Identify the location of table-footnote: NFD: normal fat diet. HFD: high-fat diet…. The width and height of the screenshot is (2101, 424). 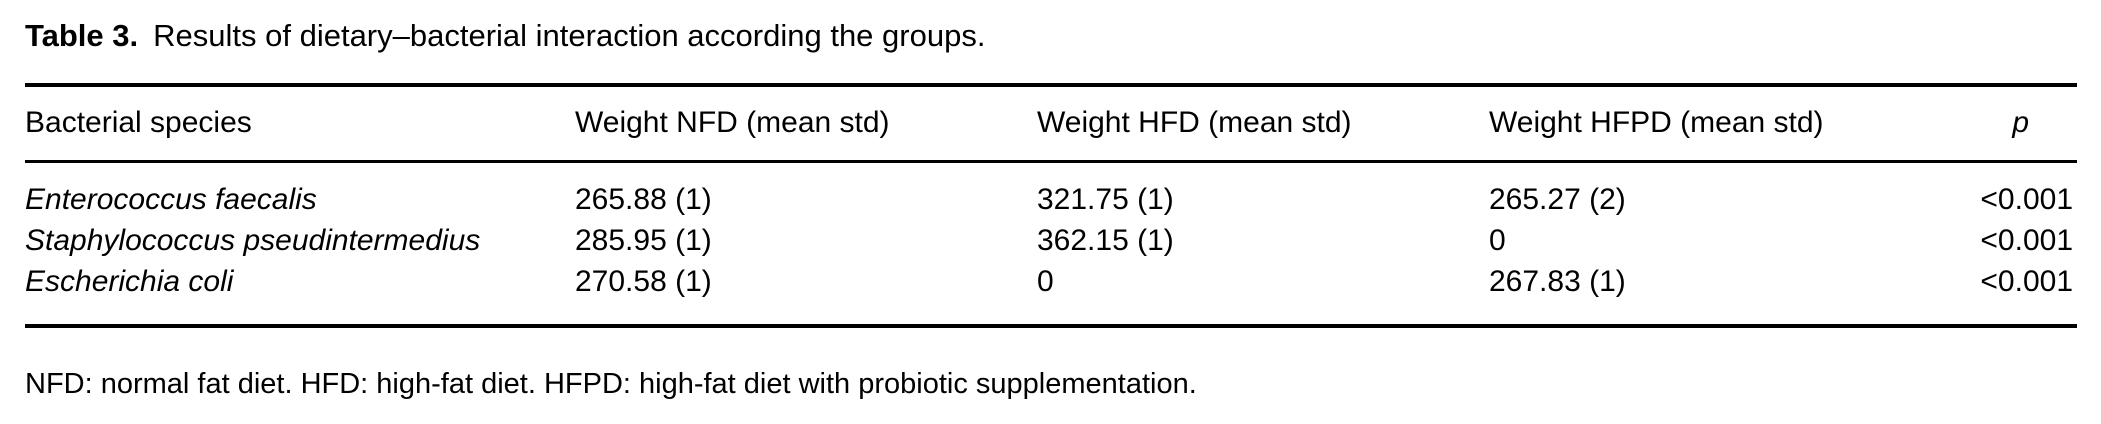
(611, 384).